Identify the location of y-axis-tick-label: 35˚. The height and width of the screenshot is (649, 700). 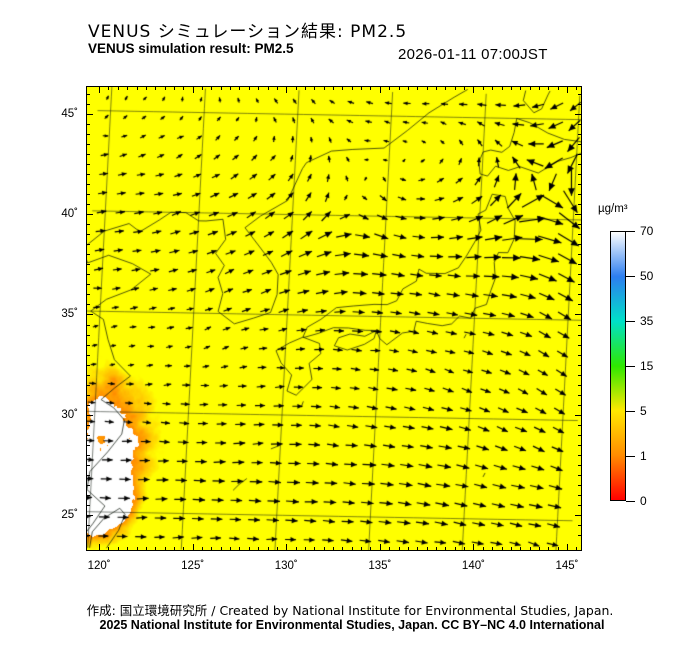
(69, 314).